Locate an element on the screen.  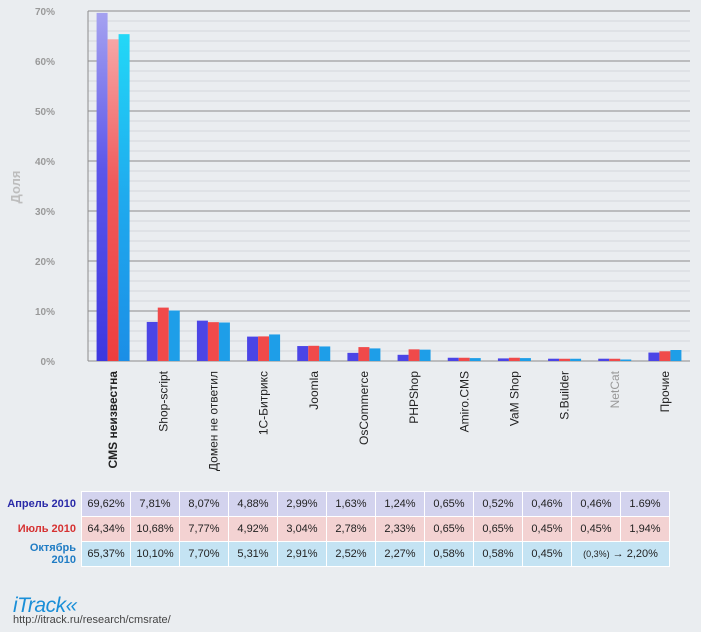
table-cell: 10,10% is located at coordinates (155, 554).